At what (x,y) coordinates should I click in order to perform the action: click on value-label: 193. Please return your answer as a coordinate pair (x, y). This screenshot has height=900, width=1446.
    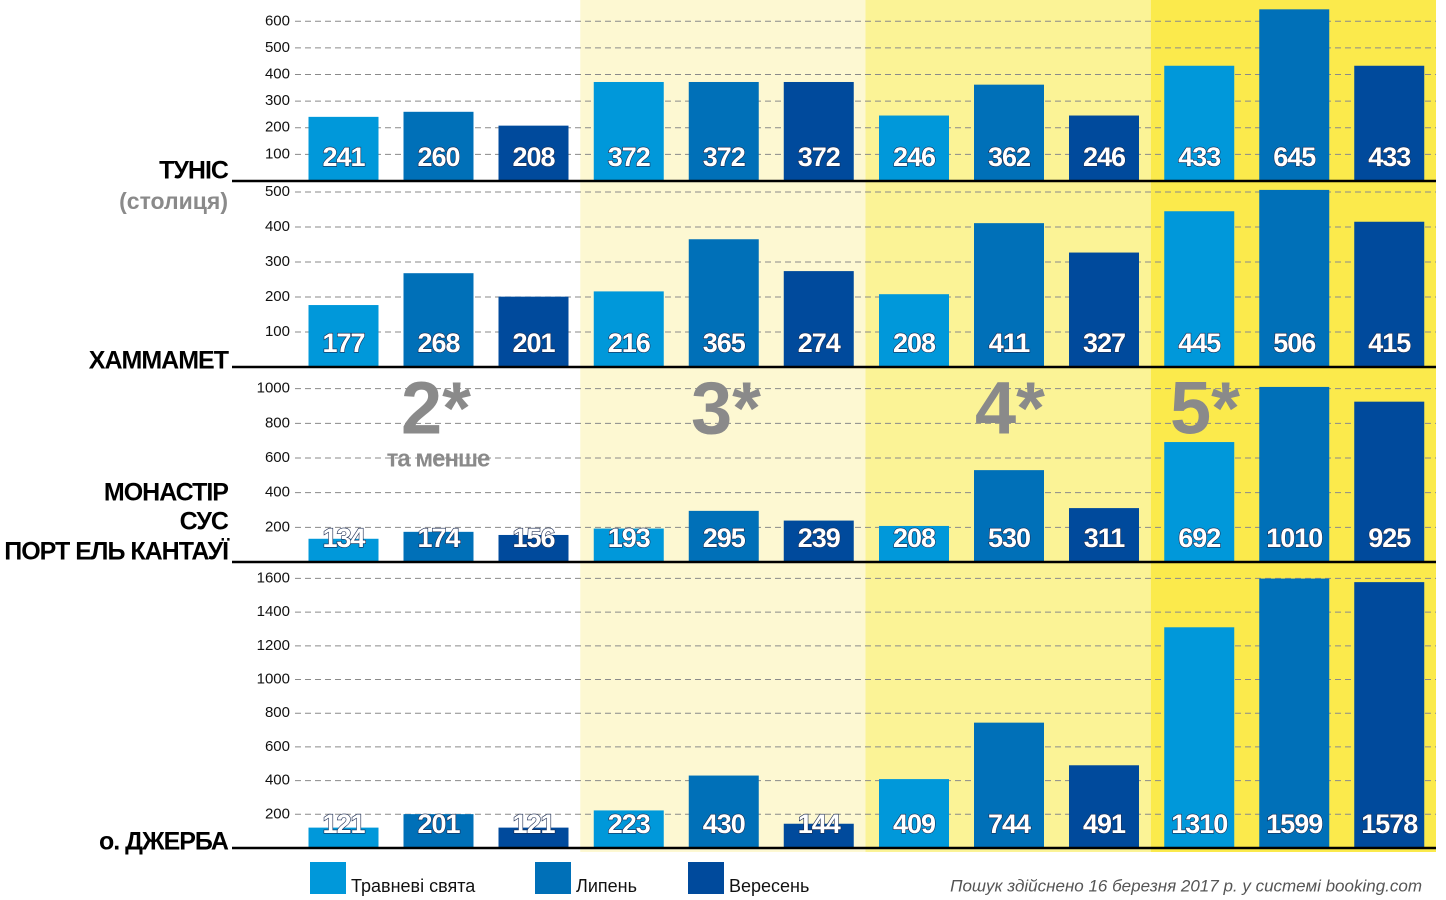
    Looking at the image, I should click on (629, 538).